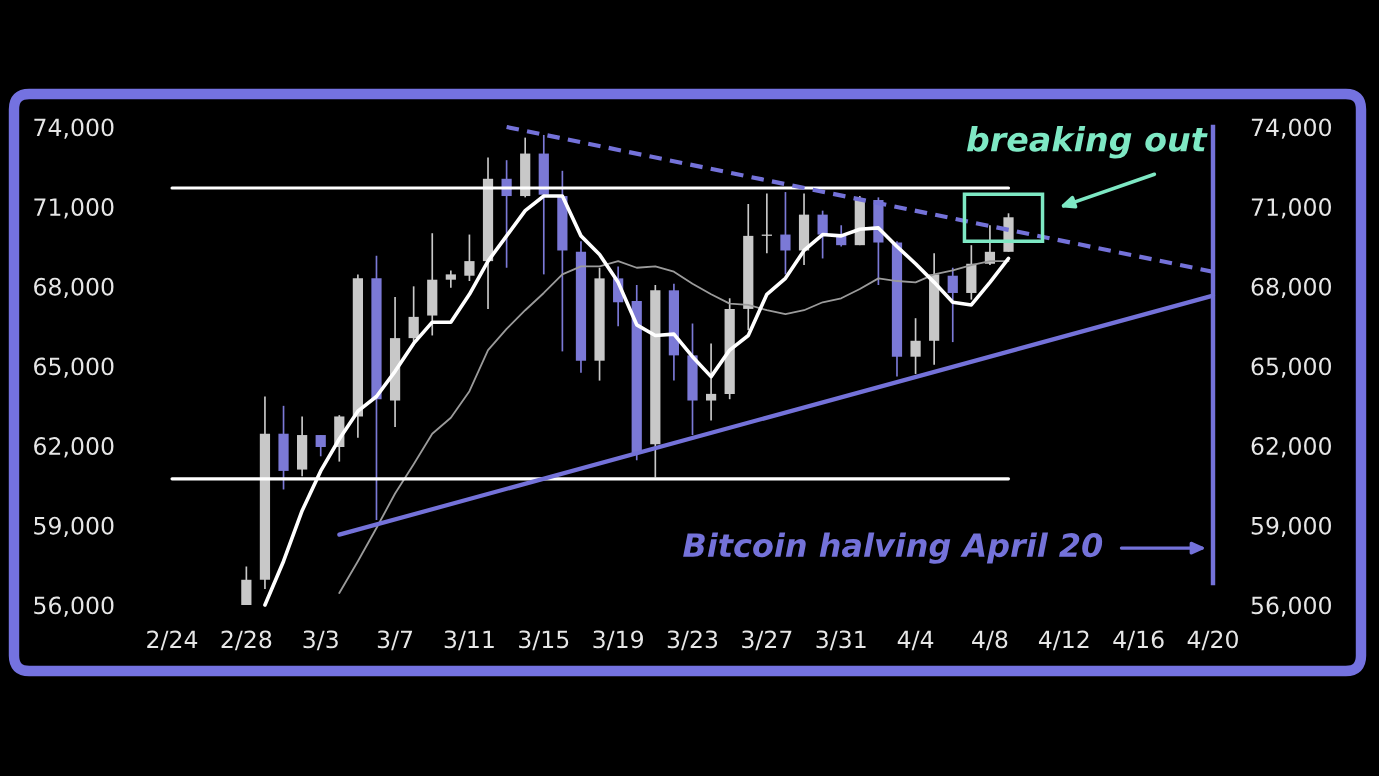 The width and height of the screenshot is (1379, 776). I want to click on y-tick-label: 59,000, so click(74, 527).